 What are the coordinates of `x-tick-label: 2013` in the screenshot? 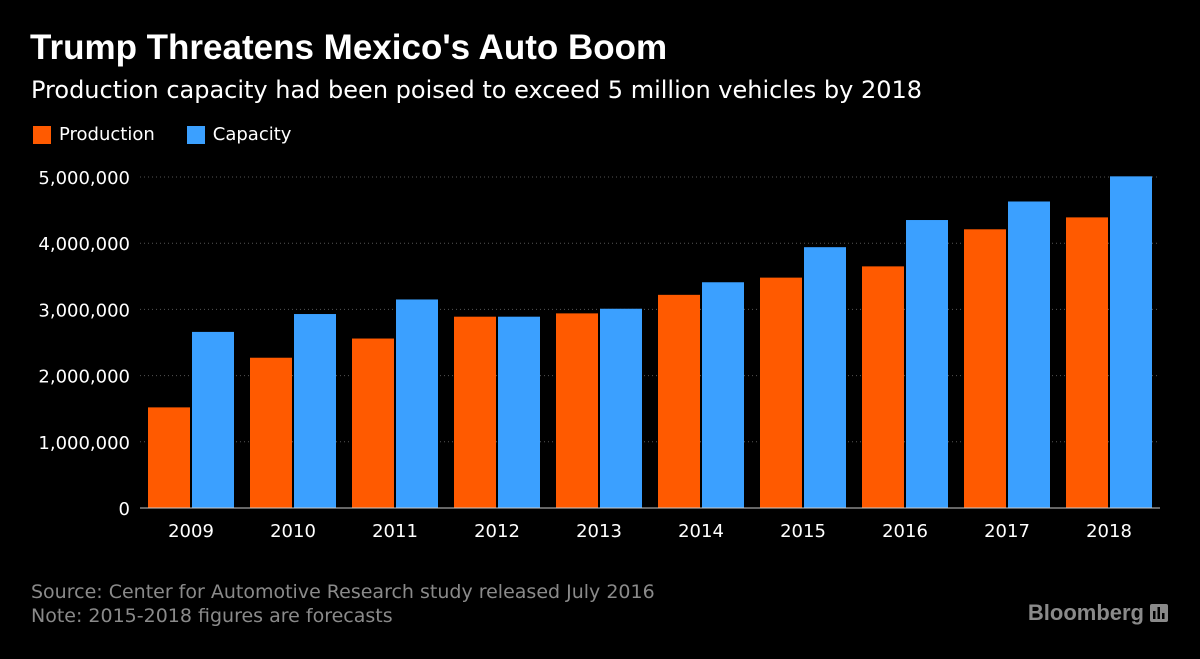 It's located at (599, 531).